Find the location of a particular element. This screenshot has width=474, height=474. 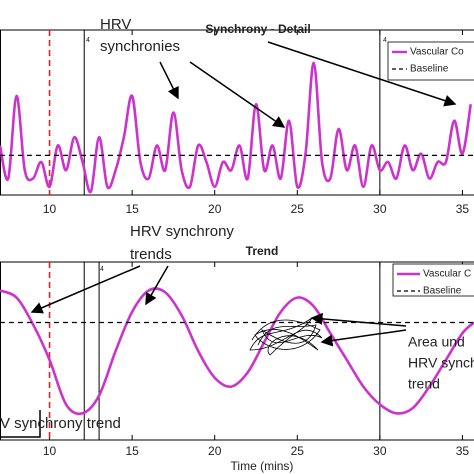

annotation: HRV synchrony is located at coordinates (182, 231).